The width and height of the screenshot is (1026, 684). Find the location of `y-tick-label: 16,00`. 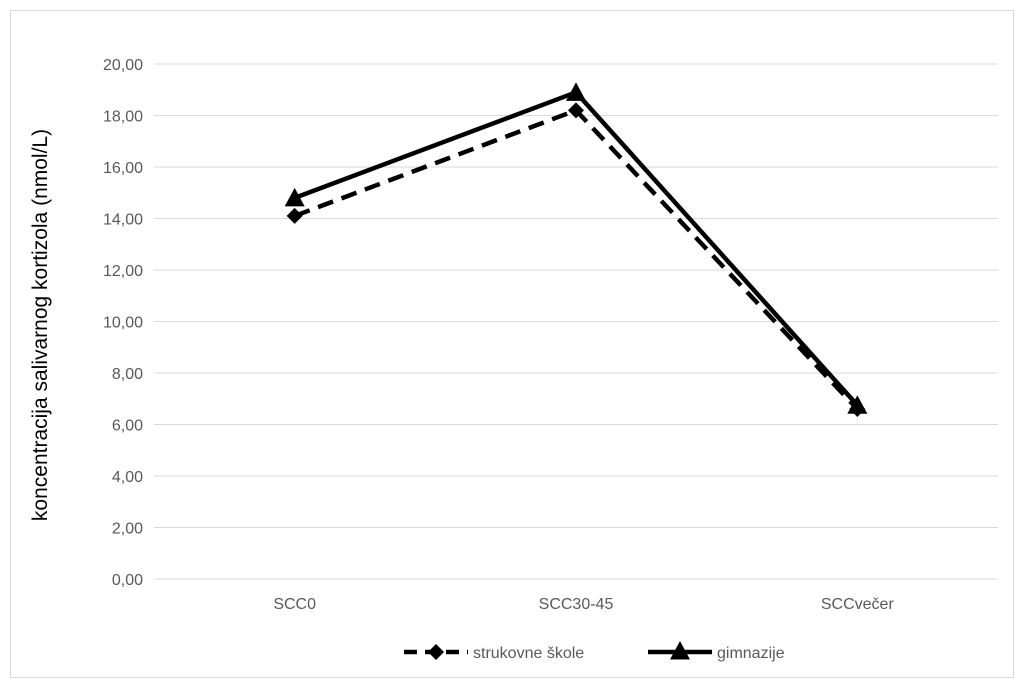

y-tick-label: 16,00 is located at coordinates (123, 168).